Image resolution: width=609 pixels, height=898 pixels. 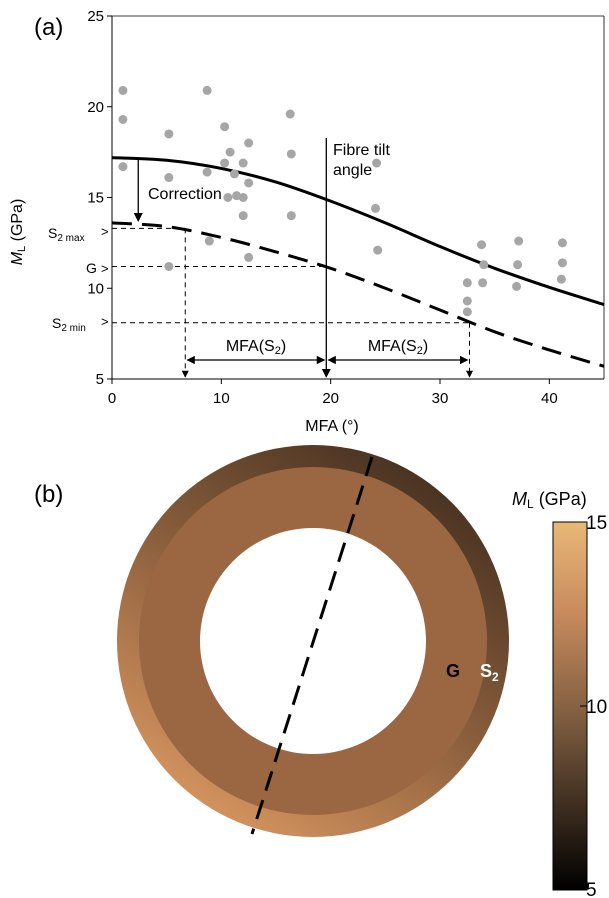 I want to click on colorbar-title-main: M, so click(x=519, y=499).